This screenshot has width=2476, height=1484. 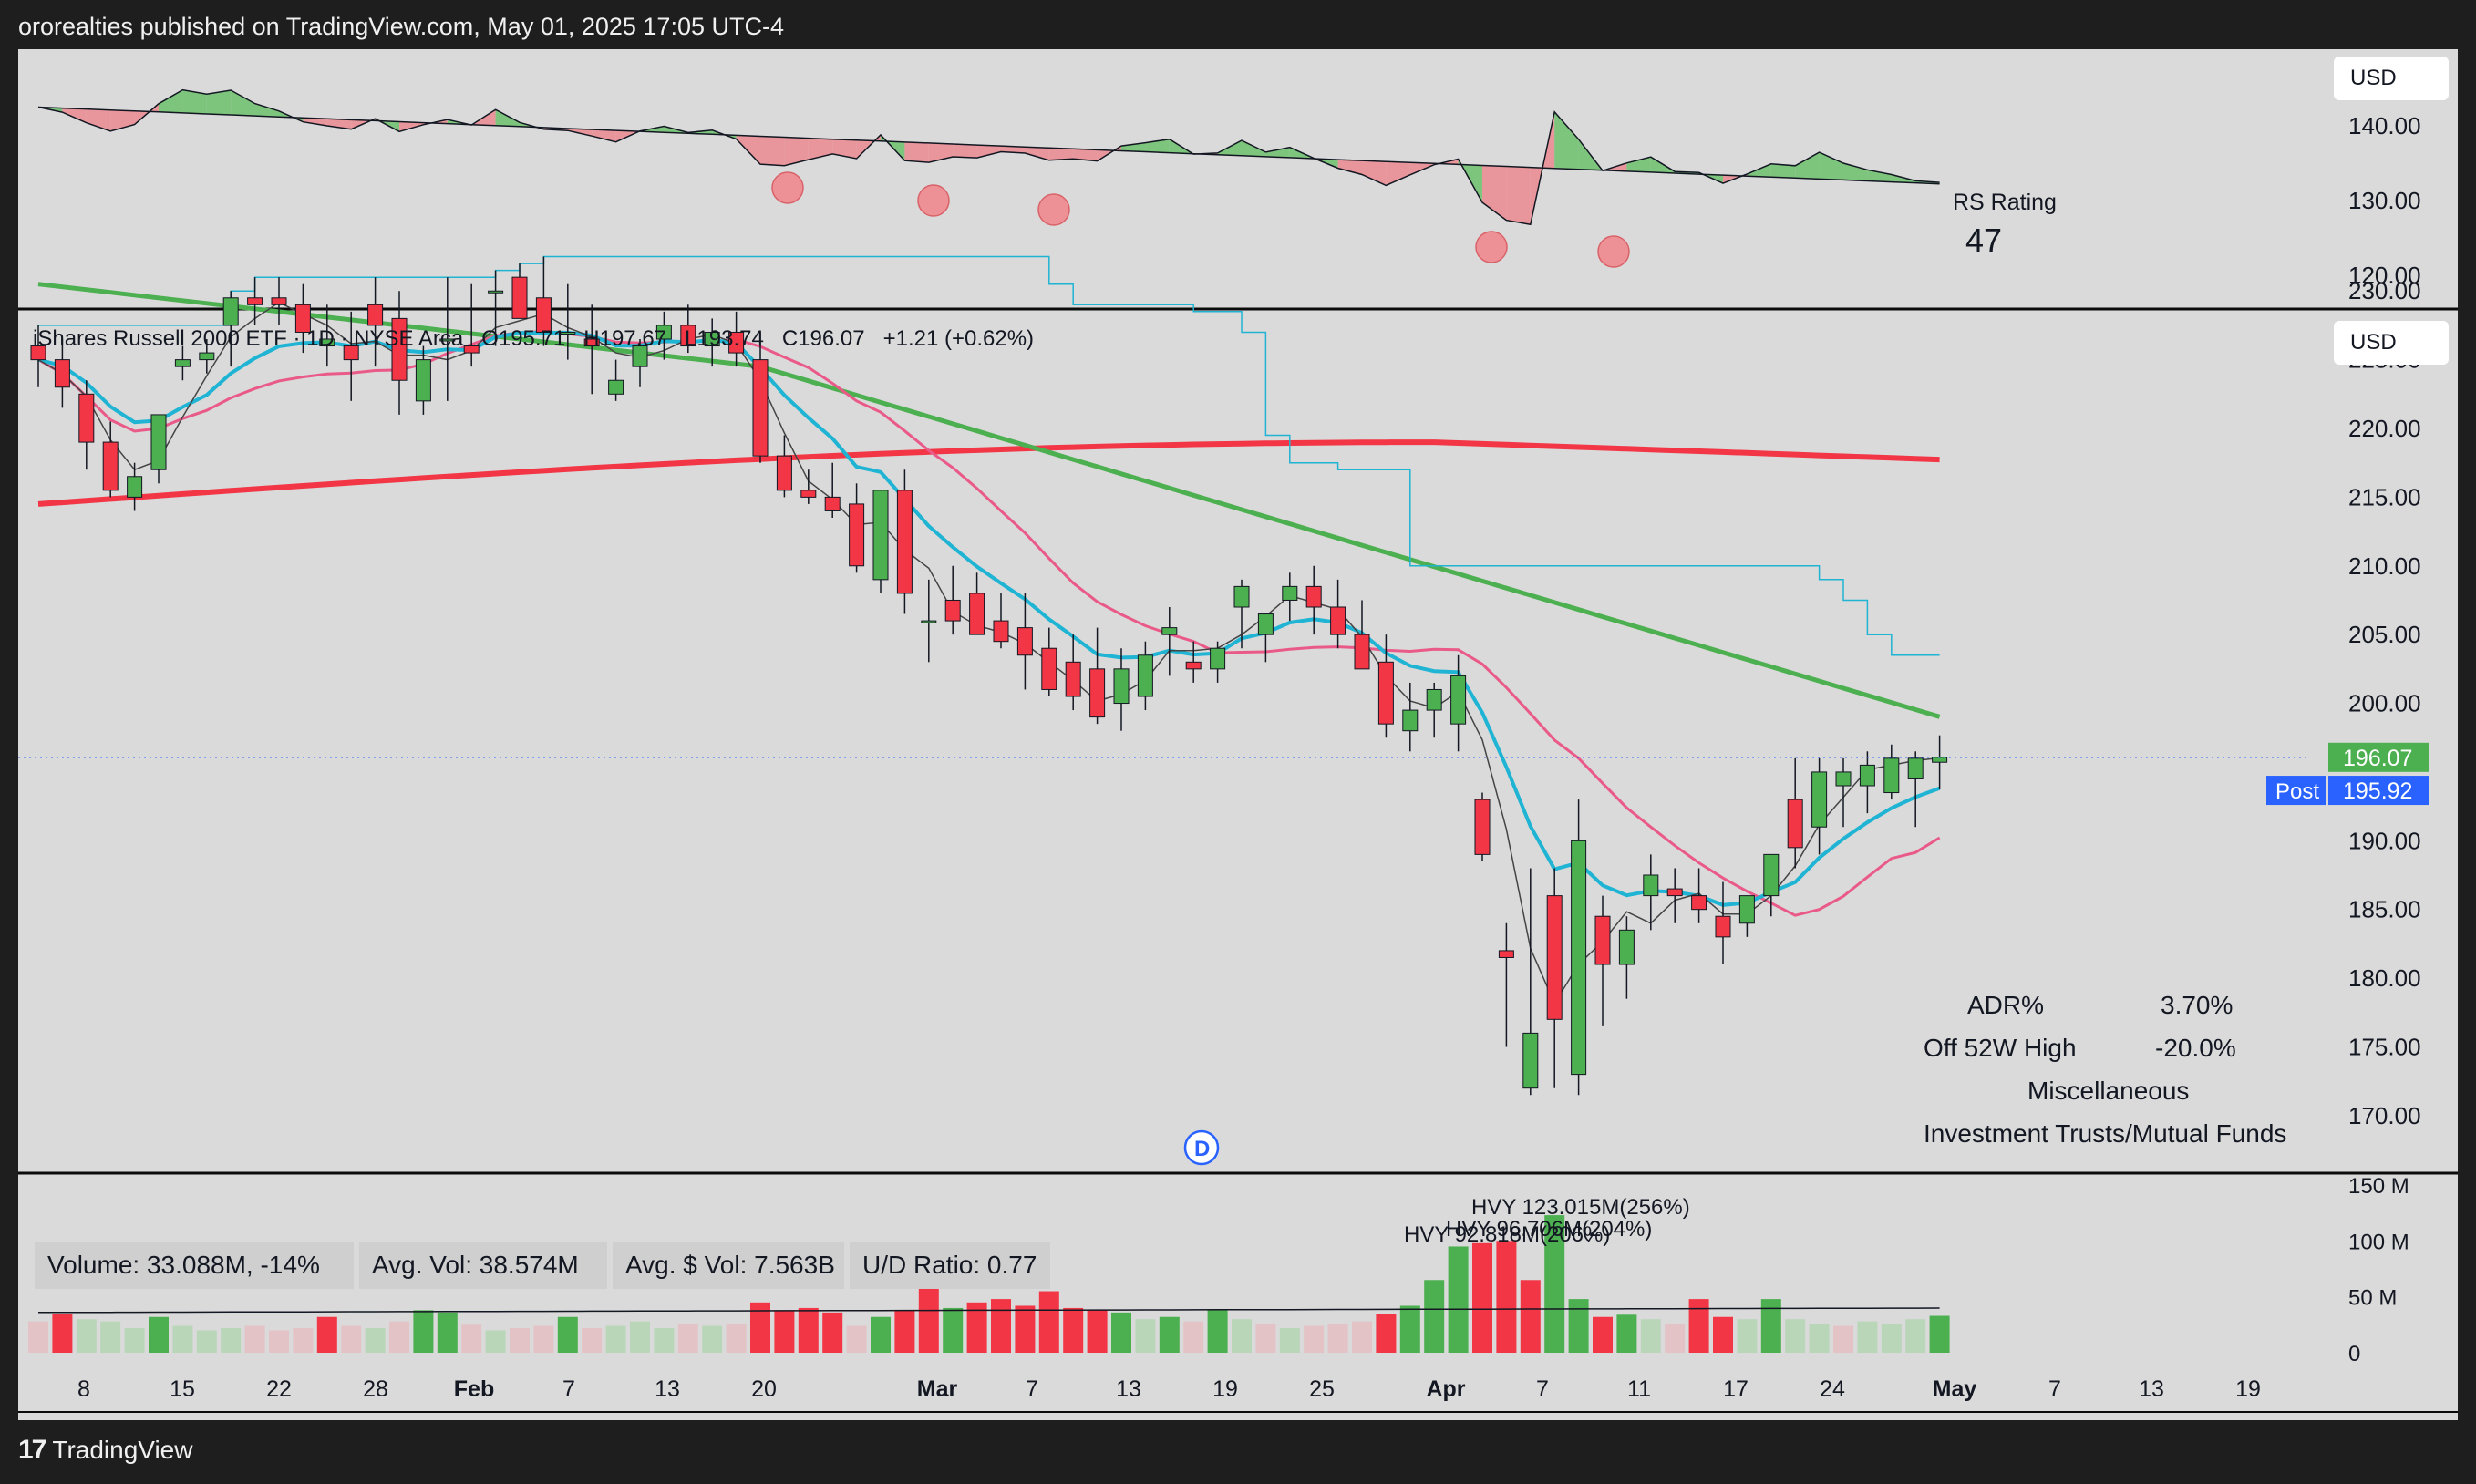 What do you see at coordinates (2378, 1186) in the screenshot?
I see `volume-tick-label: 150 M` at bounding box center [2378, 1186].